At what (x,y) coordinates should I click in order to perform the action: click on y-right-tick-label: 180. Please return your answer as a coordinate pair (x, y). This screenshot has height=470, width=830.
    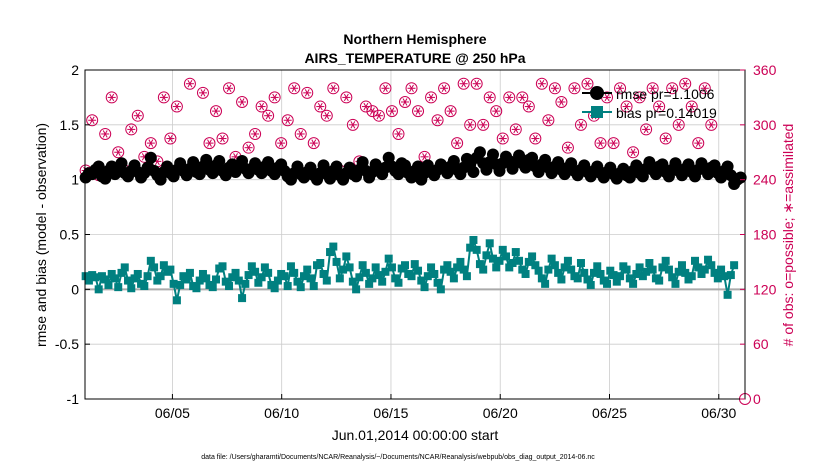
    Looking at the image, I should click on (765, 235).